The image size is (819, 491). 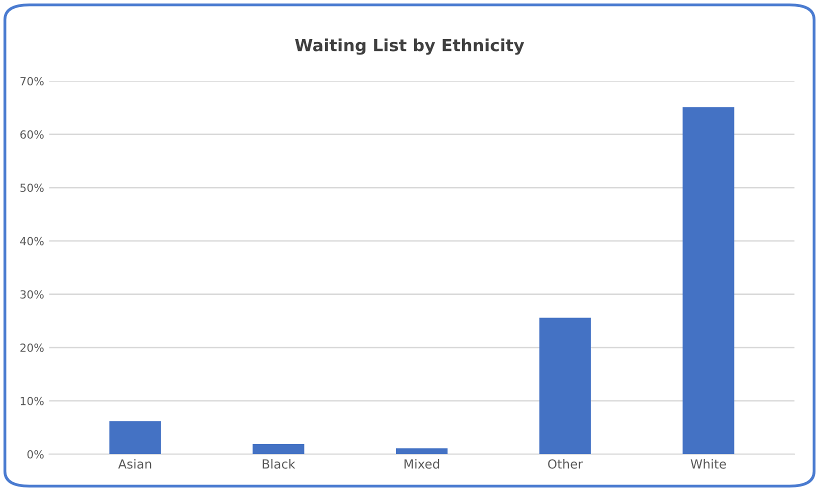 I want to click on x-tick-label: Mixed, so click(x=422, y=464).